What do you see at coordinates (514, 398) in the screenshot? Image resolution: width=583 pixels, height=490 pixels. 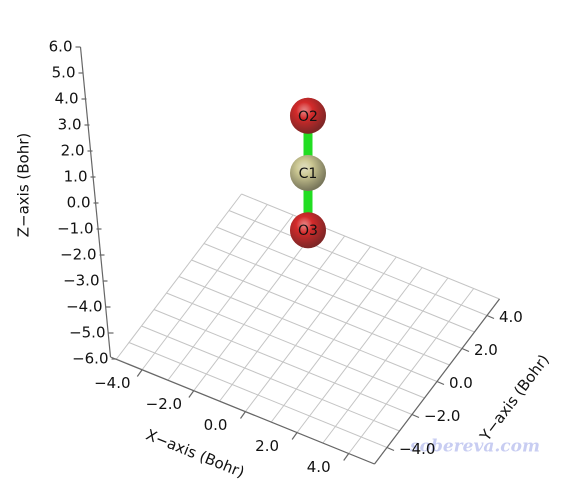 I see `y-axis-title: Y−axis (Bohr)` at bounding box center [514, 398].